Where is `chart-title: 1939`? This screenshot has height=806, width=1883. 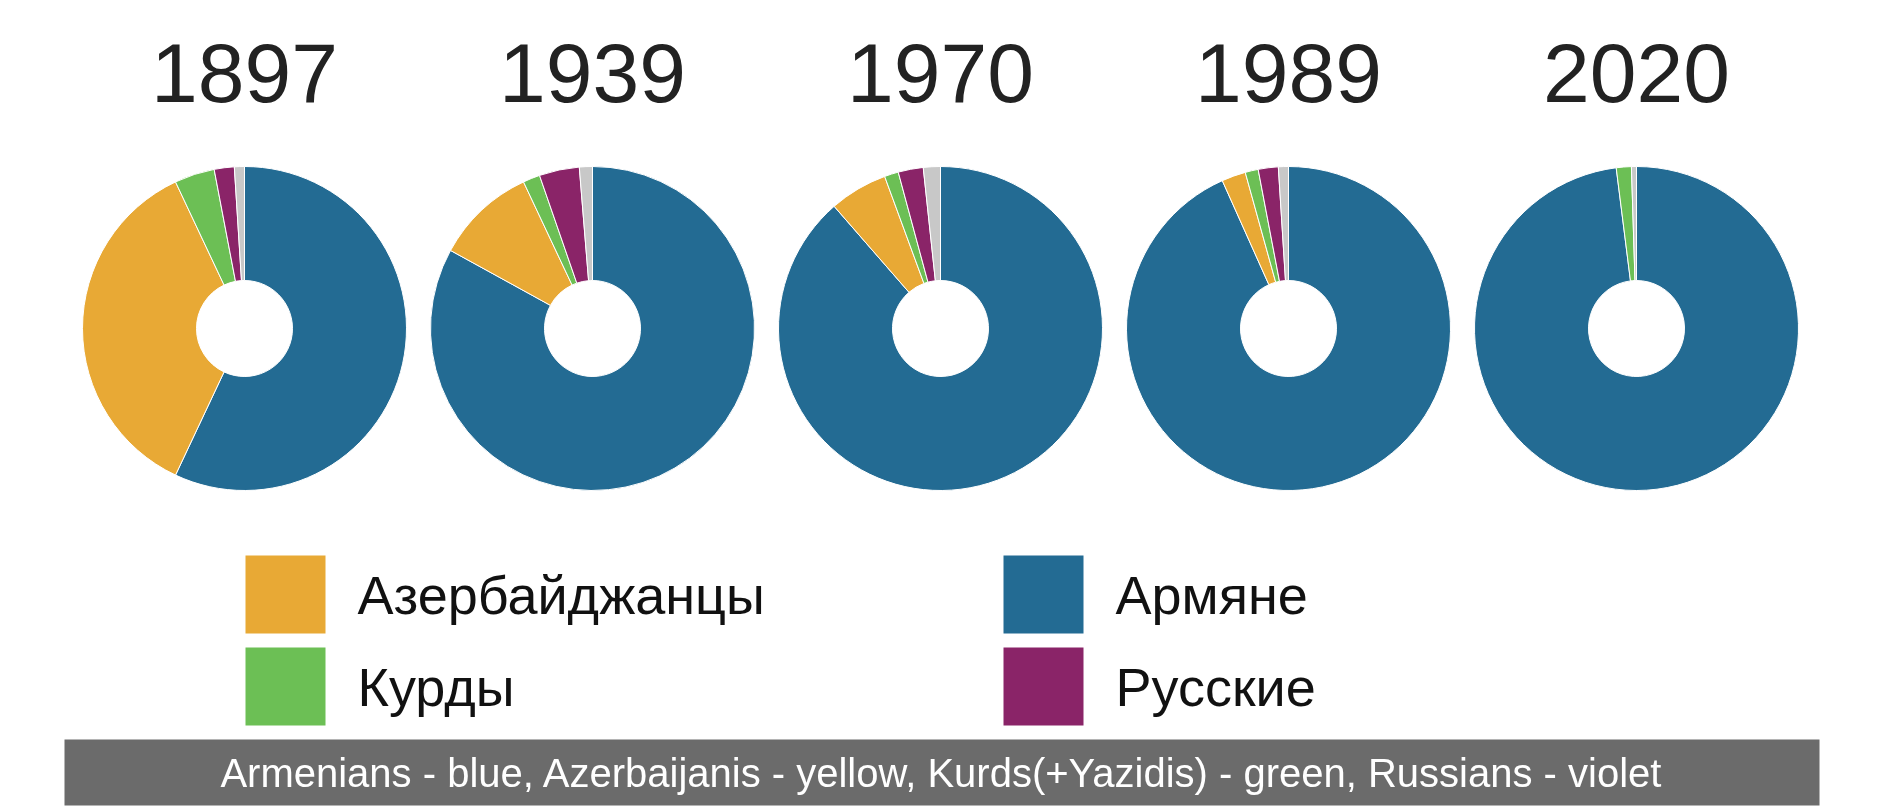 chart-title: 1939 is located at coordinates (592, 72).